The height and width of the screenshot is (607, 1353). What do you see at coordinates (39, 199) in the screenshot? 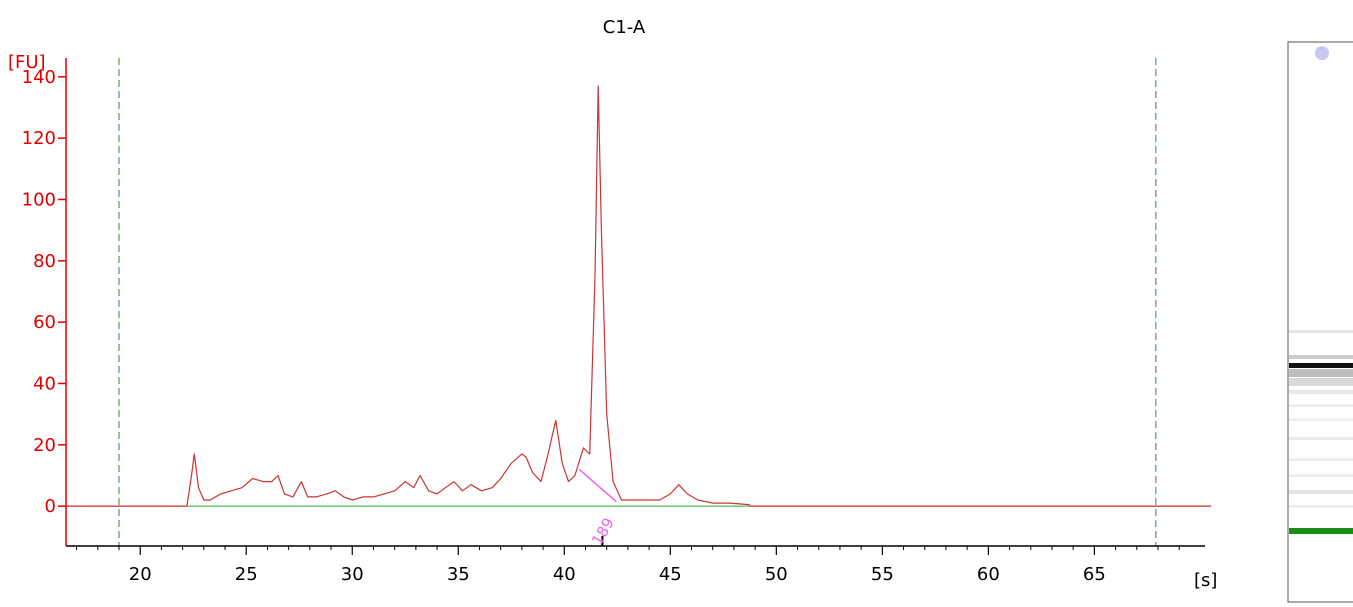
I see `y-tick-label: 100` at bounding box center [39, 199].